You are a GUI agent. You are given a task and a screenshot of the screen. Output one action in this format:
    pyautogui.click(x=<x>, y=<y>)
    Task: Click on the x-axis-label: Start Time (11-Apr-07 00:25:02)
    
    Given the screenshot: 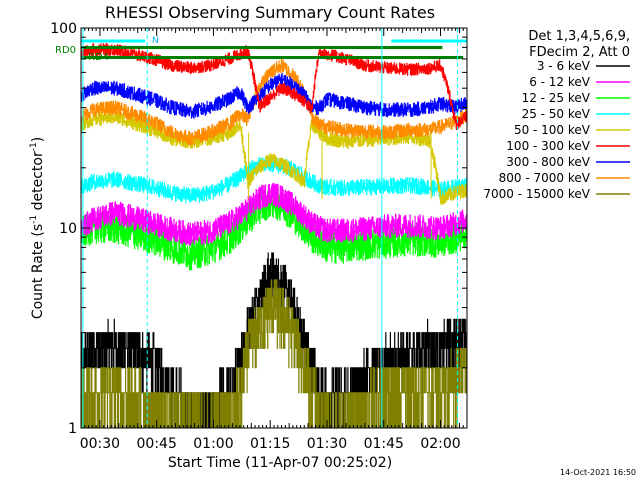 What is the action you would take?
    pyautogui.click(x=280, y=463)
    